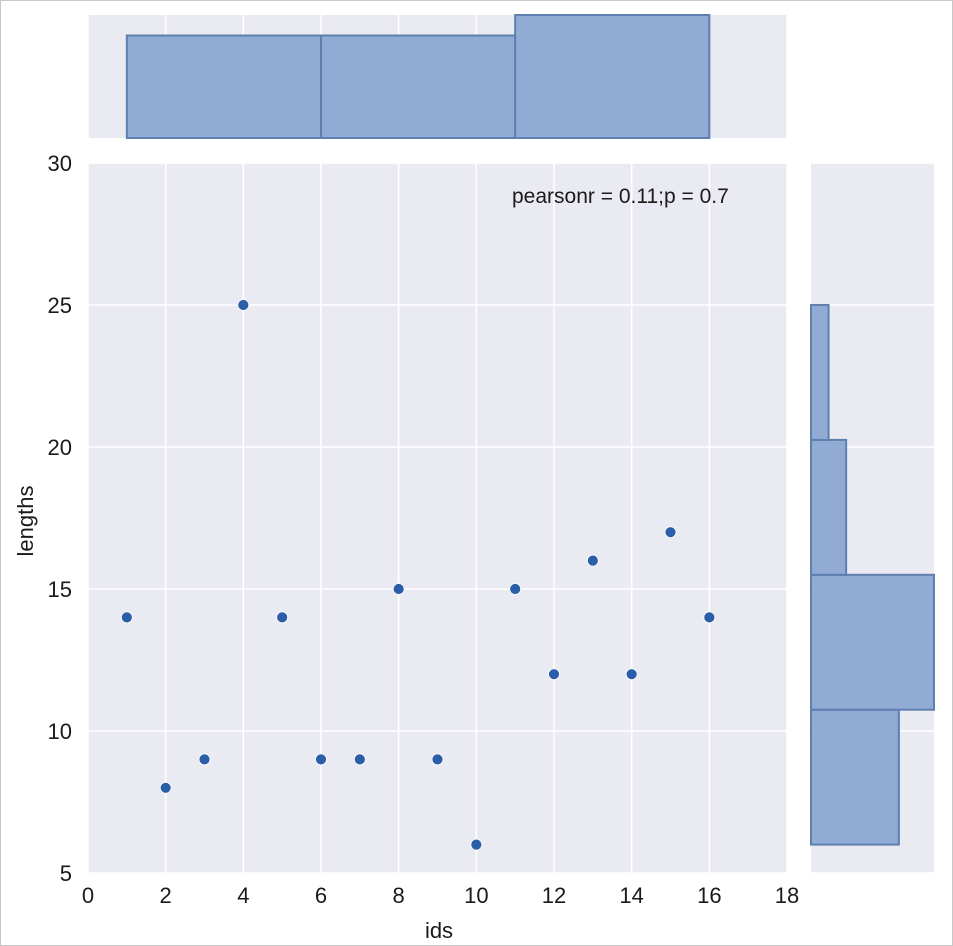 This screenshot has width=953, height=946. I want to click on y-tick-label: 25, so click(60, 305).